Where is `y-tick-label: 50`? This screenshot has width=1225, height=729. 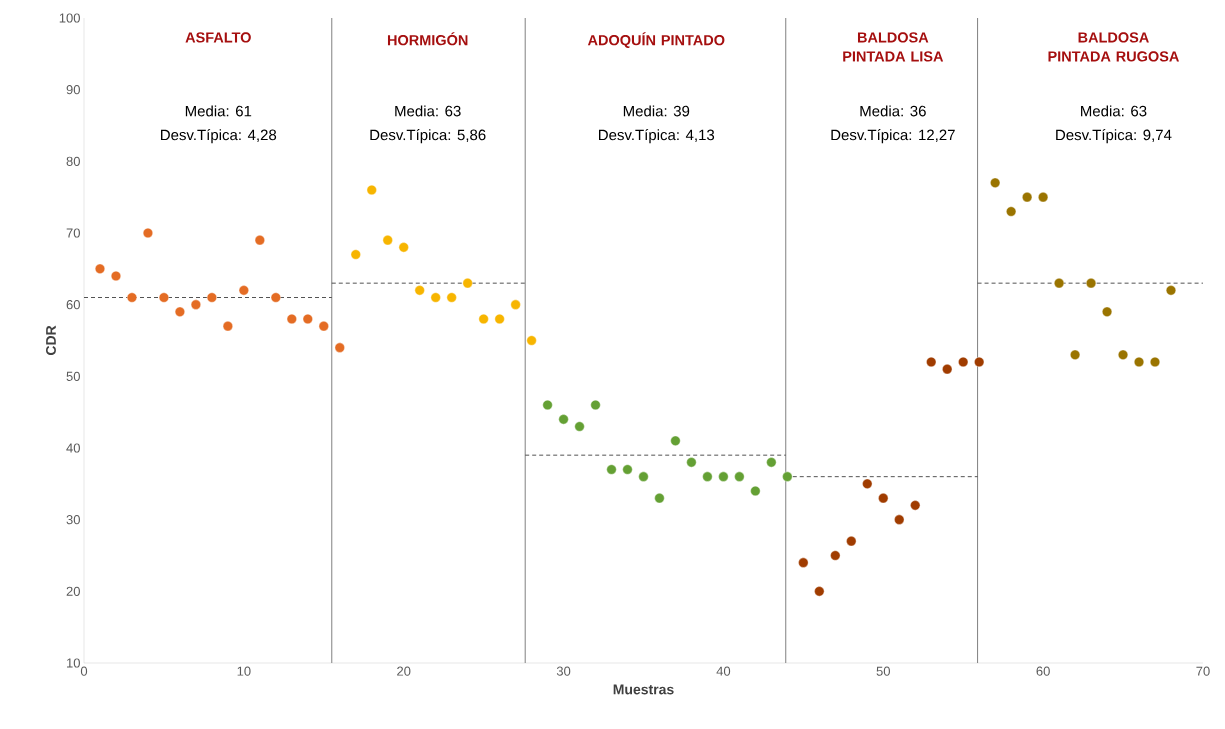 y-tick-label: 50 is located at coordinates (73, 376).